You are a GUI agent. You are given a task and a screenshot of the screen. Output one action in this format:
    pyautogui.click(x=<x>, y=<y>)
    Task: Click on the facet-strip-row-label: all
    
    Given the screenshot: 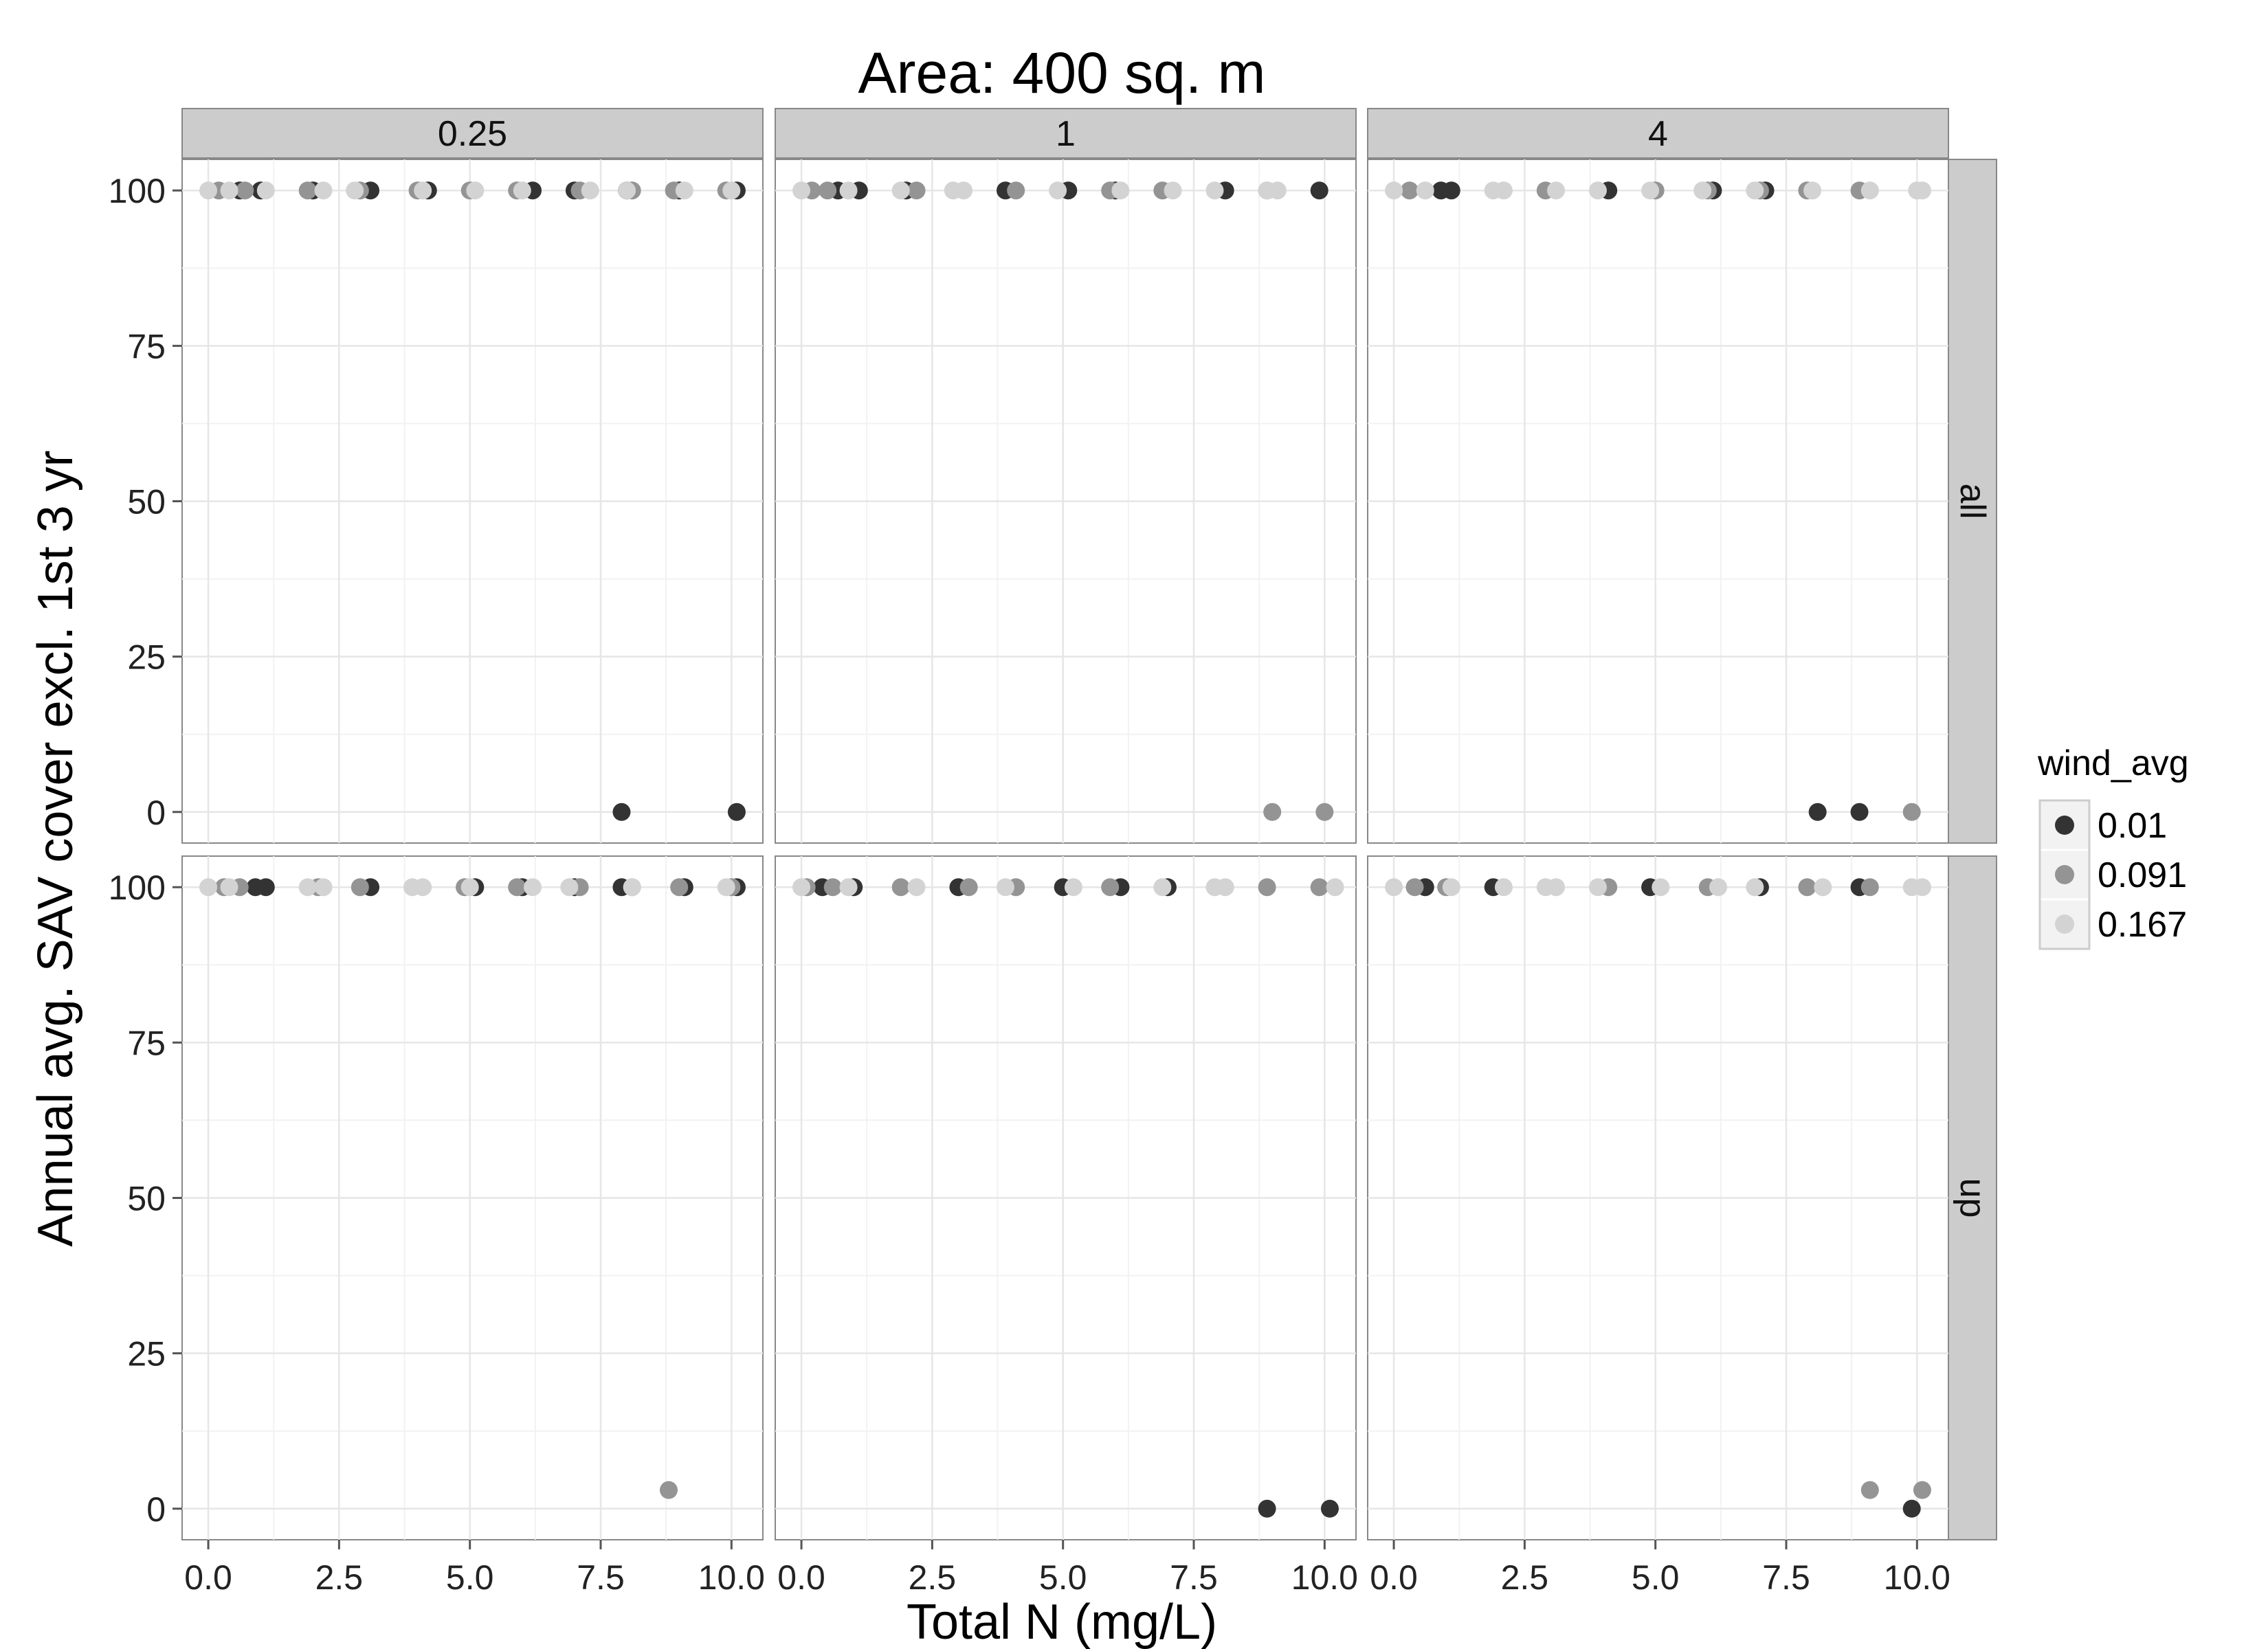 What is the action you would take?
    pyautogui.click(x=1973, y=501)
    